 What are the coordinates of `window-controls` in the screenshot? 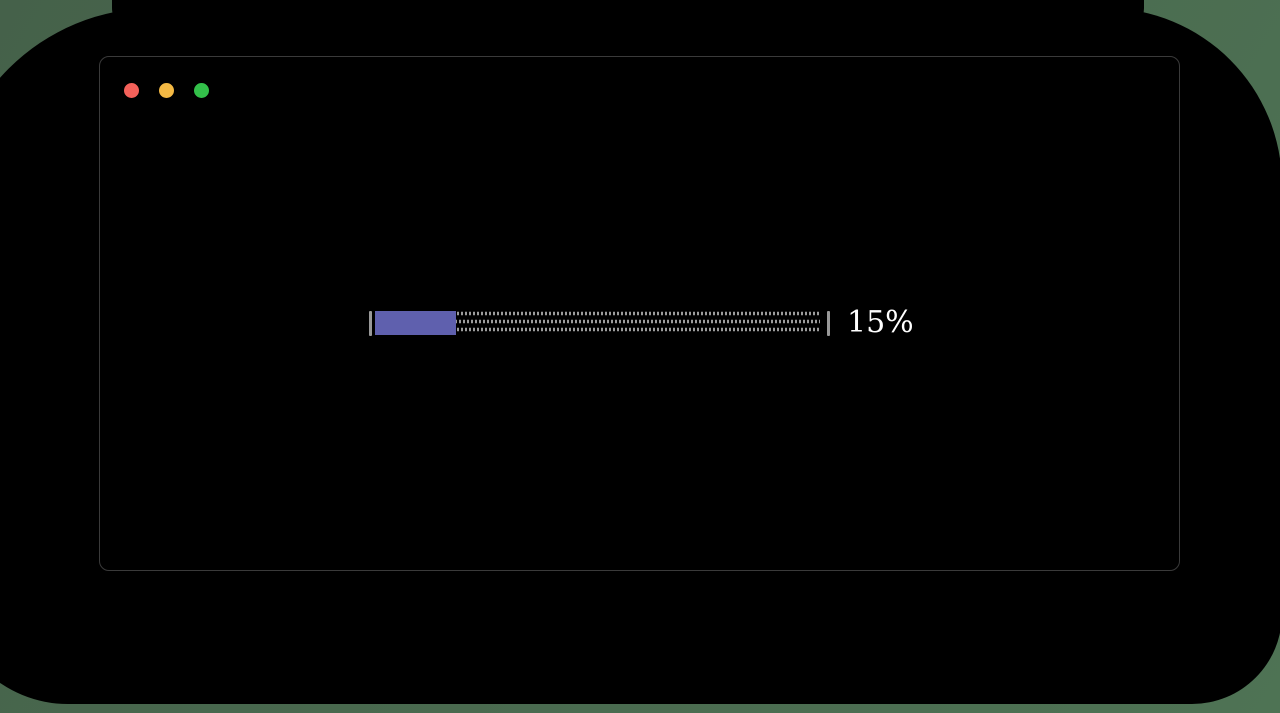 It's located at (166, 90).